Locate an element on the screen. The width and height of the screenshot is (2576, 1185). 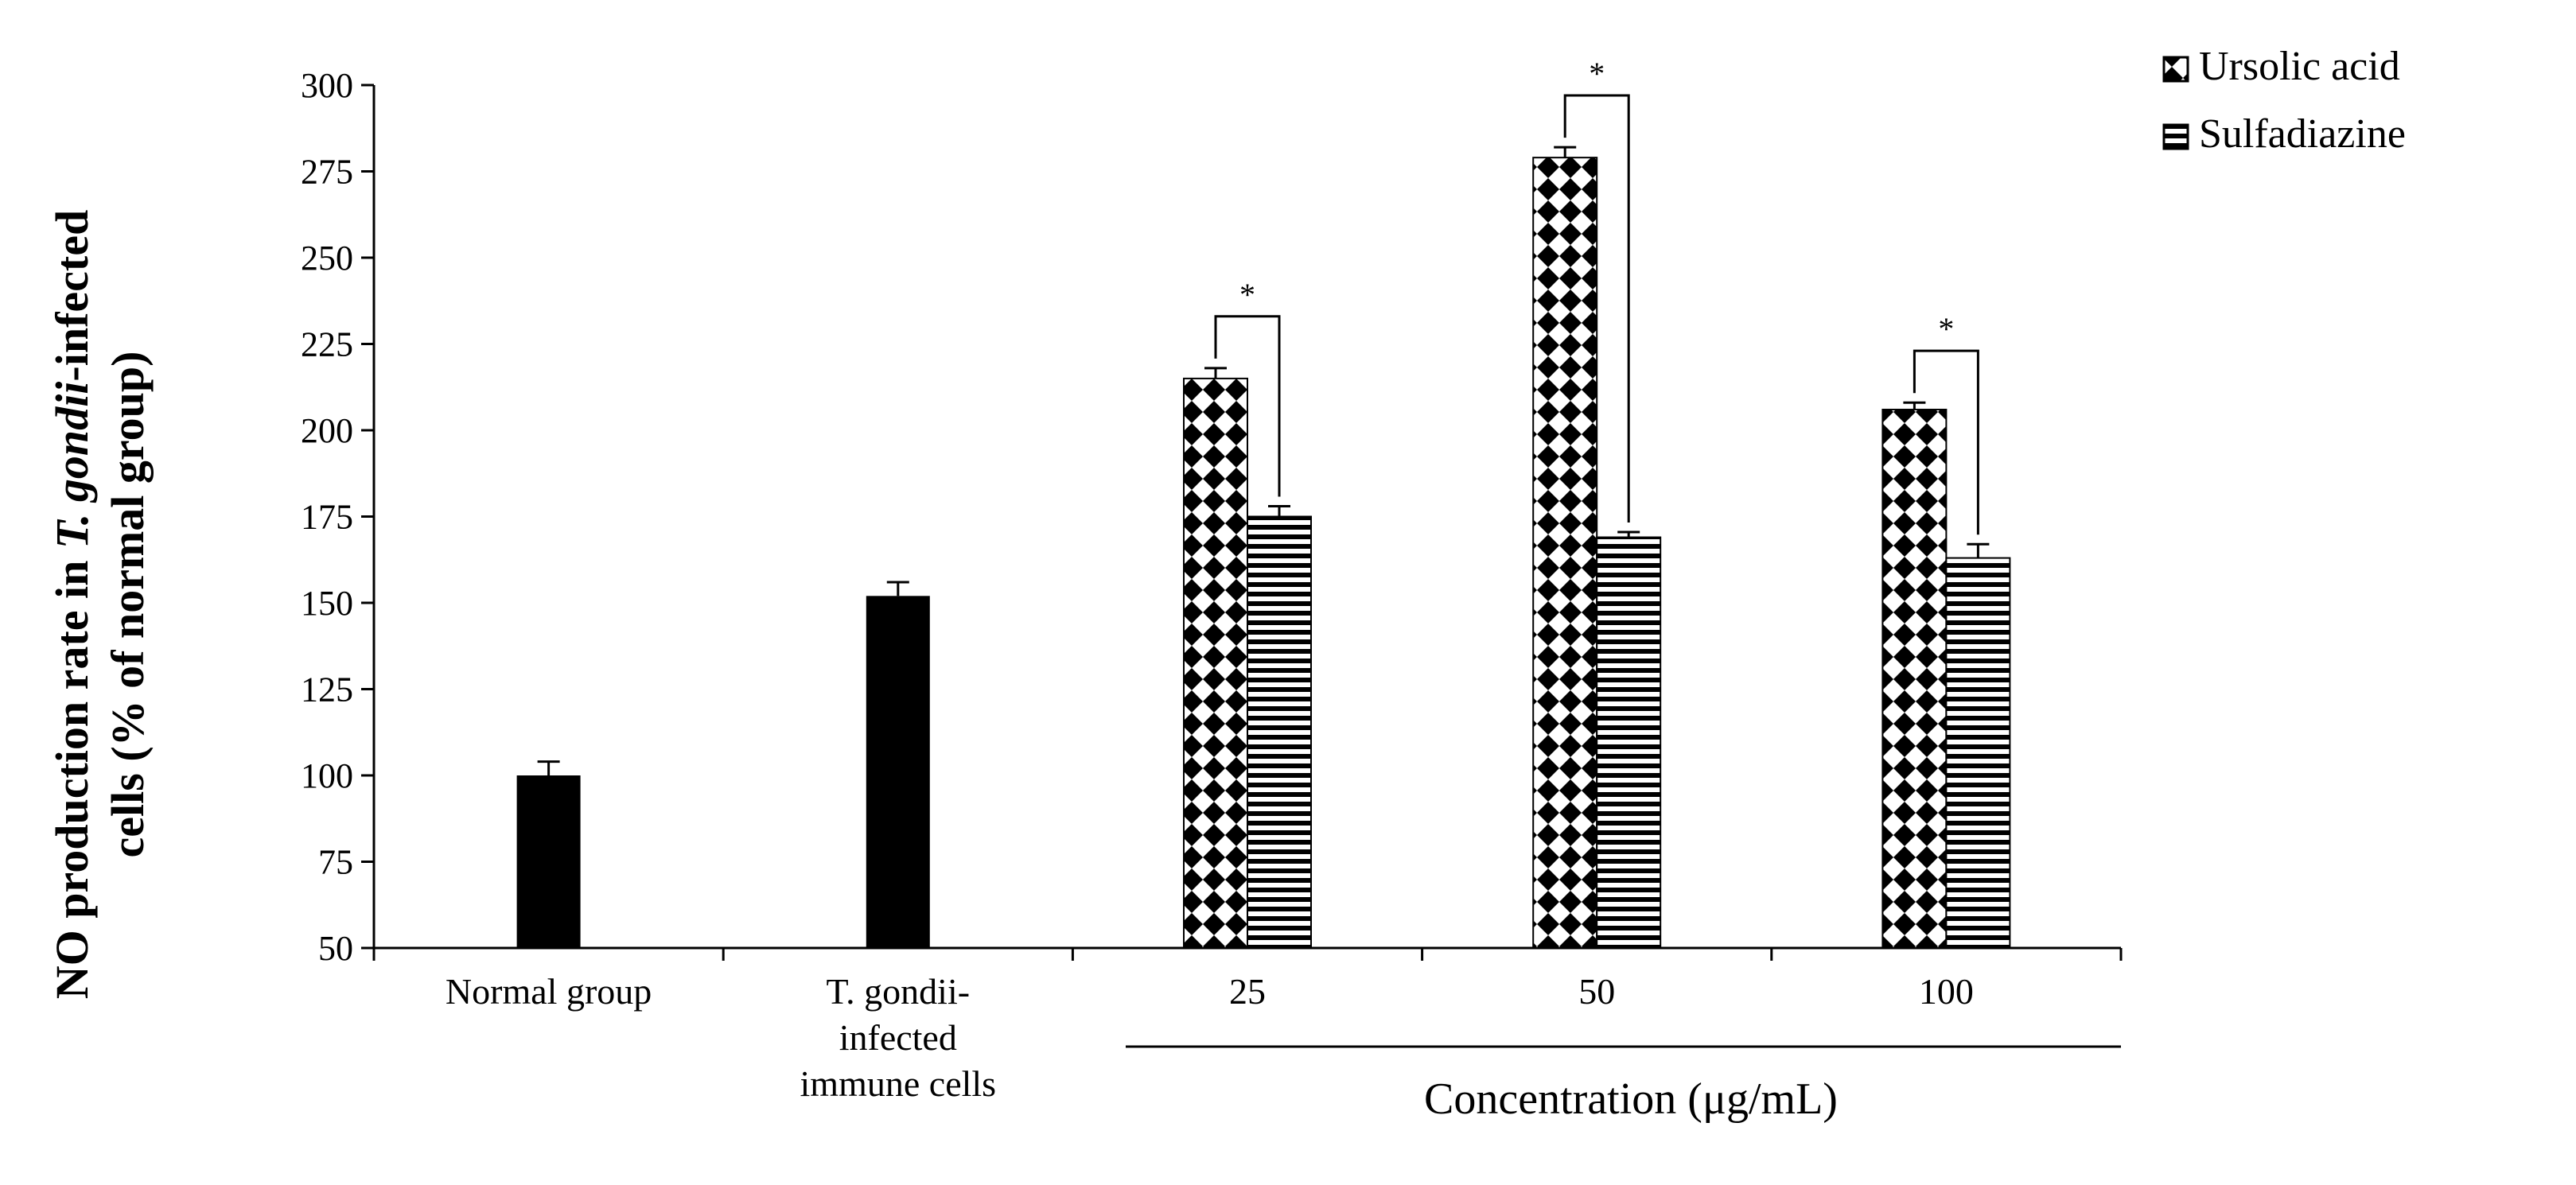
x-category-label: 50 is located at coordinates (1597, 991).